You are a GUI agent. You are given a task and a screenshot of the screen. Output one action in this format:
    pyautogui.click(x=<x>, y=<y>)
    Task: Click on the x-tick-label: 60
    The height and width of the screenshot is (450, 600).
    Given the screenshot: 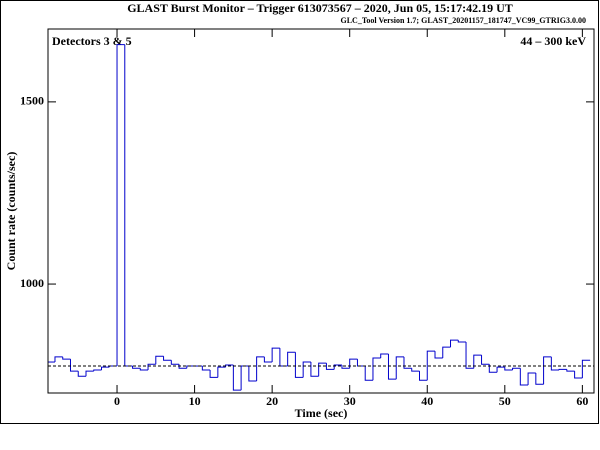 What is the action you would take?
    pyautogui.click(x=582, y=401)
    